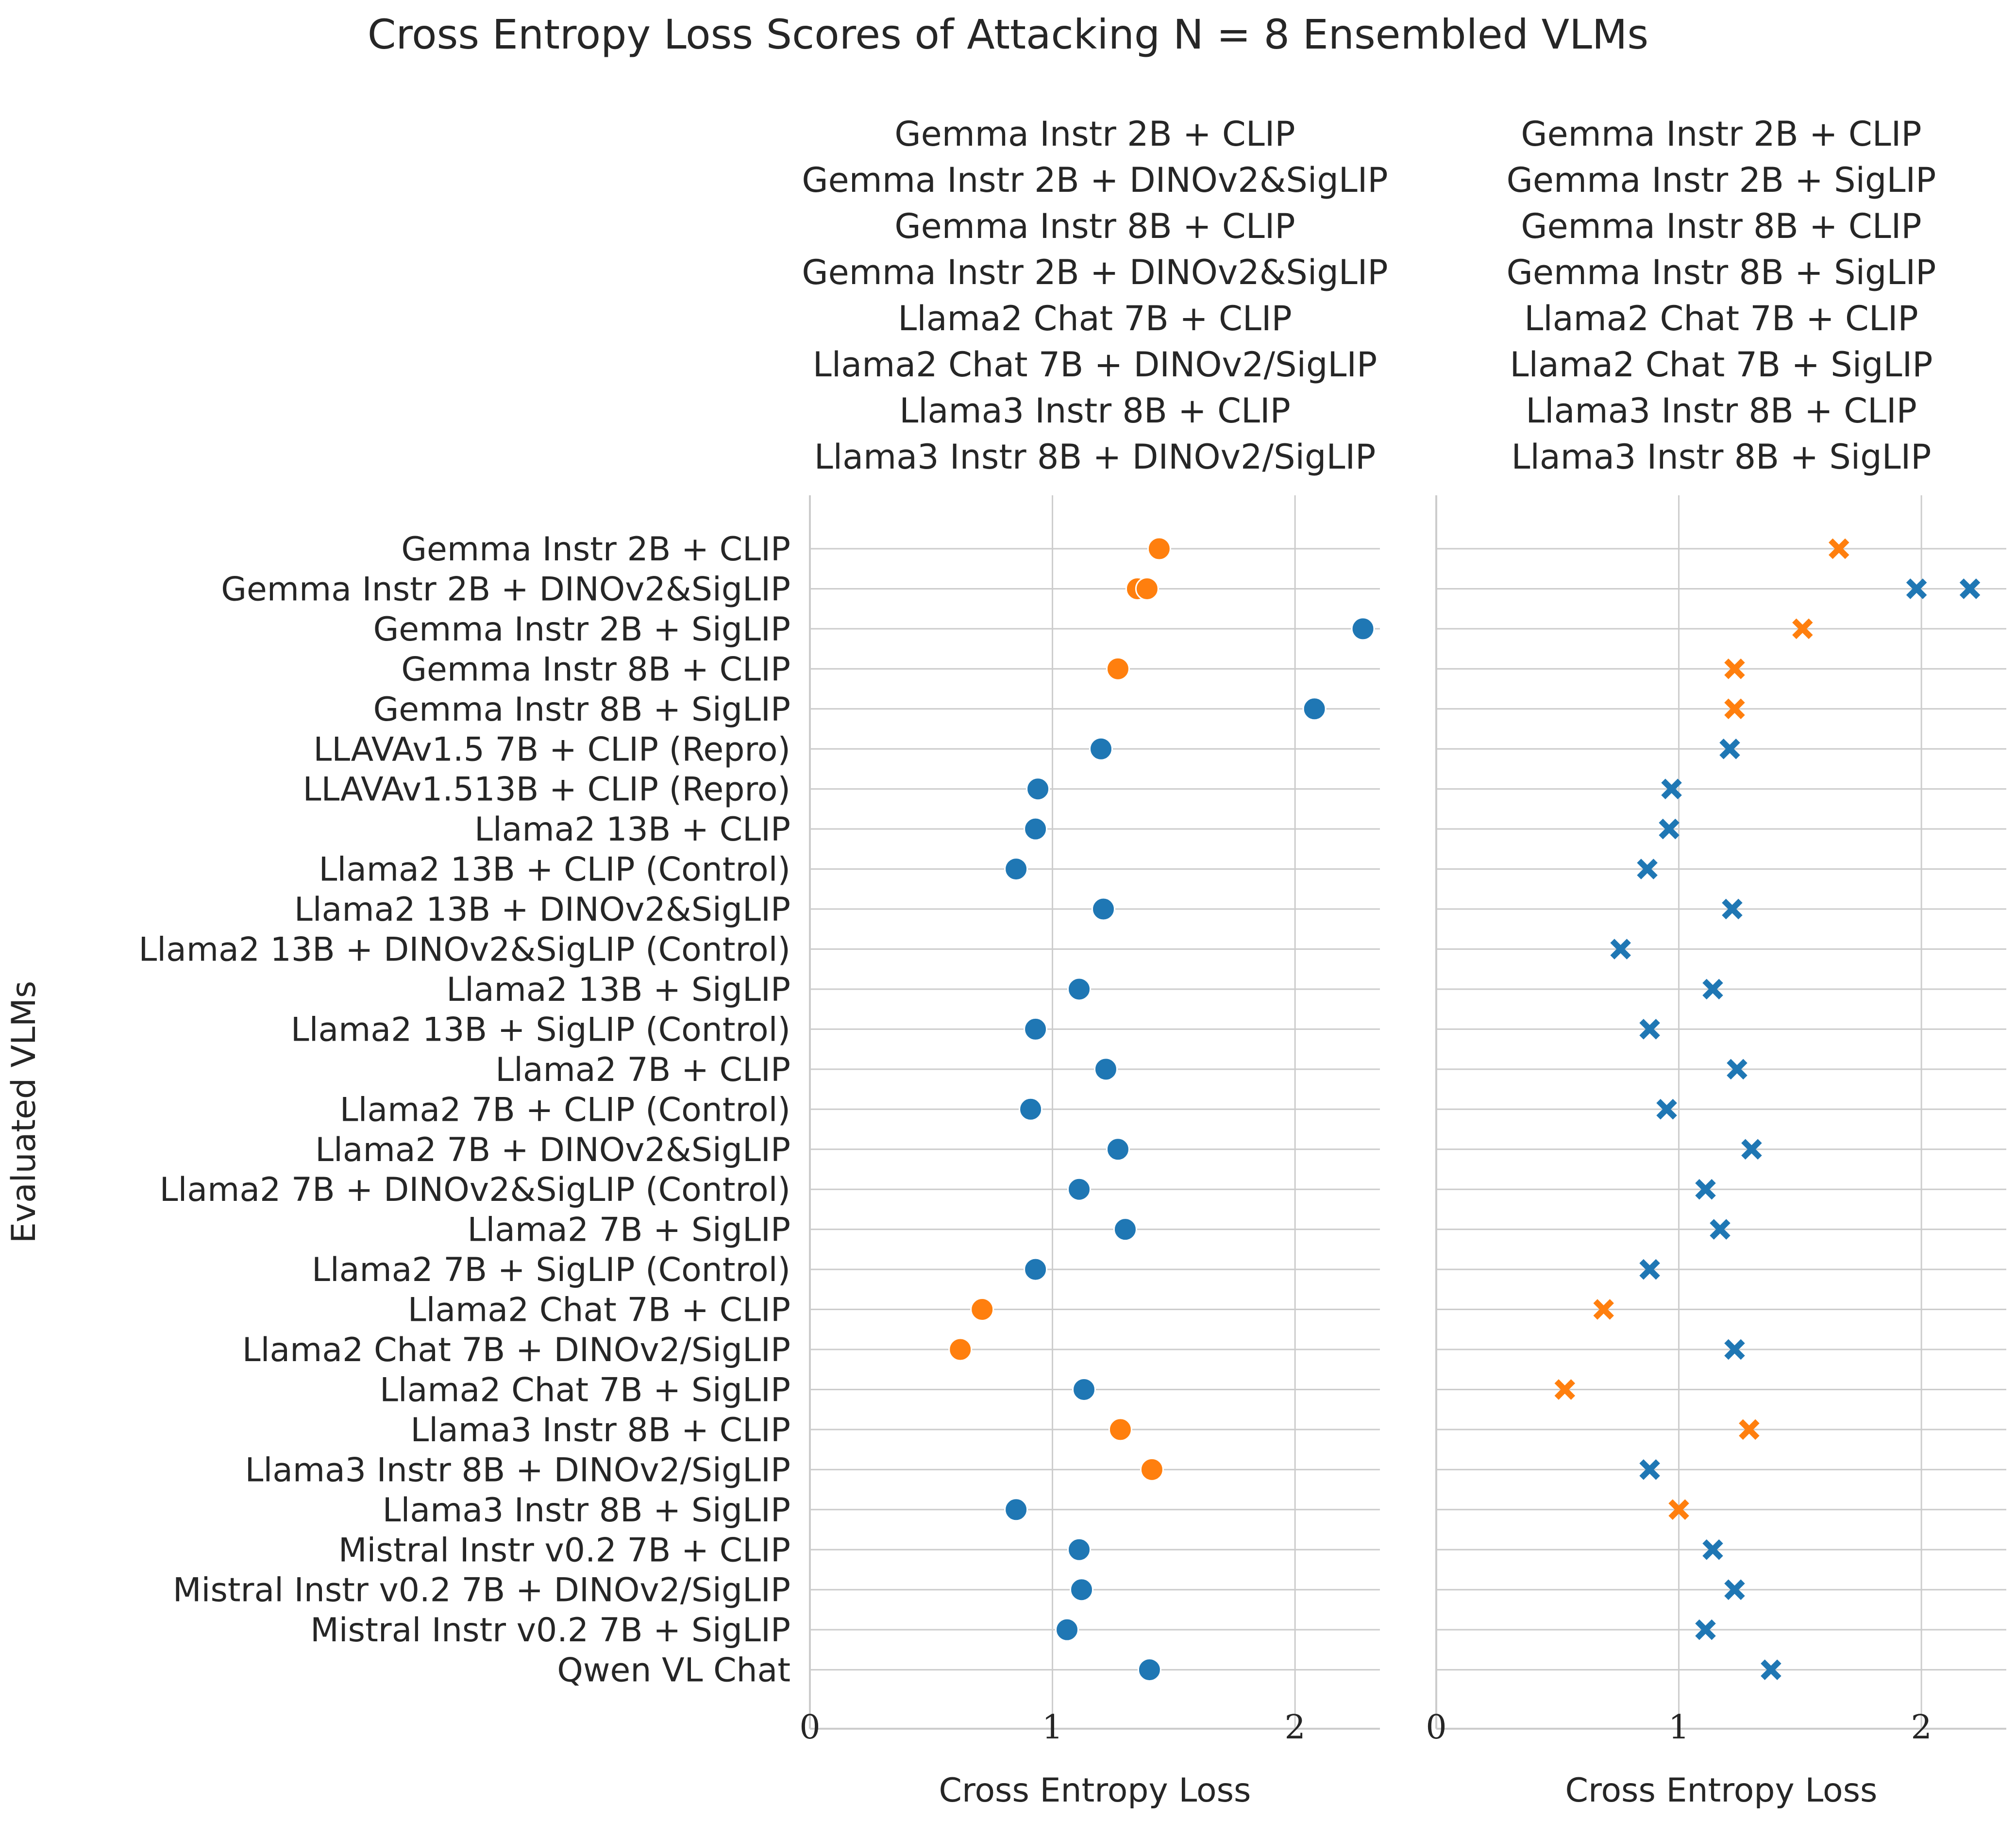 The image size is (2016, 1837). I want to click on x-tick-label: 1, so click(1678, 1727).